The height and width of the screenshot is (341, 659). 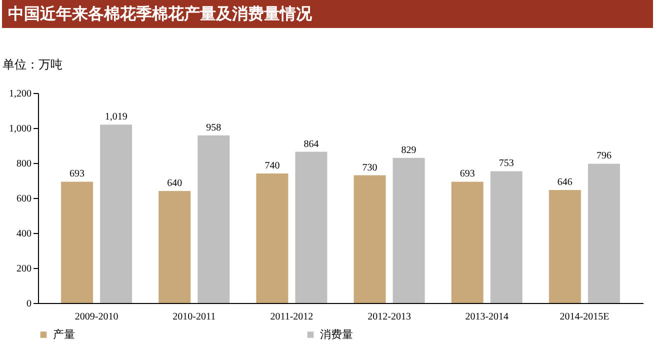 I want to click on data-label: 796, so click(x=604, y=156).